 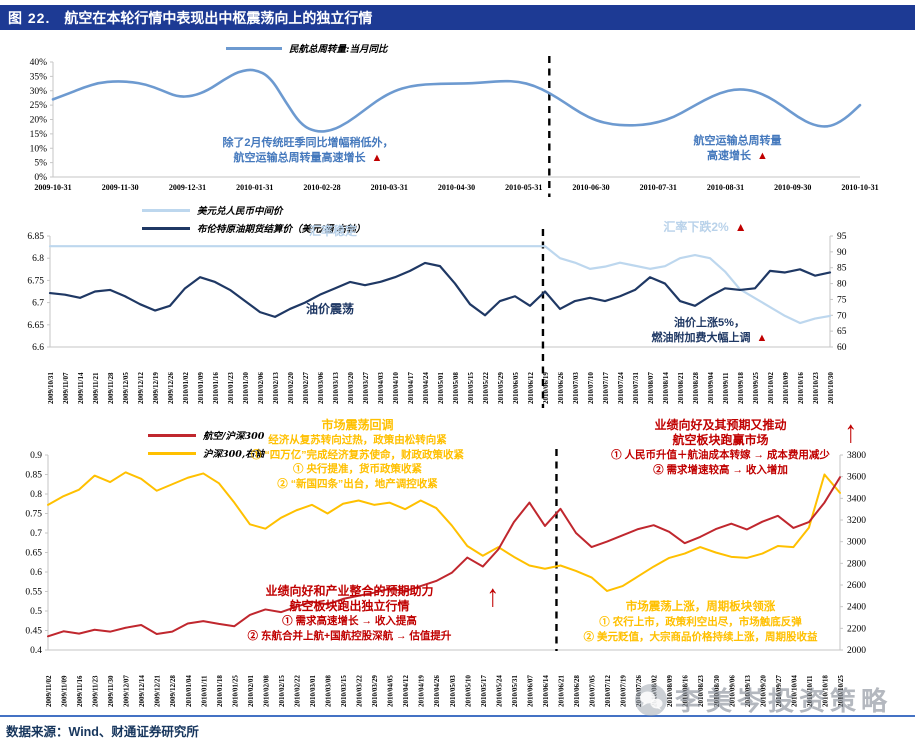 I want to click on x-axis-tick: 2010/02/01, so click(x=251, y=691).